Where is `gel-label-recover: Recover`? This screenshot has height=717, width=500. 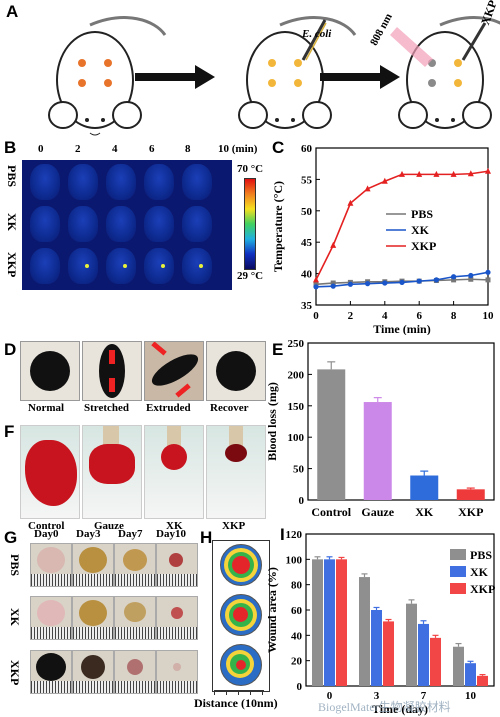
gel-label-recover: Recover is located at coordinates (229, 408).